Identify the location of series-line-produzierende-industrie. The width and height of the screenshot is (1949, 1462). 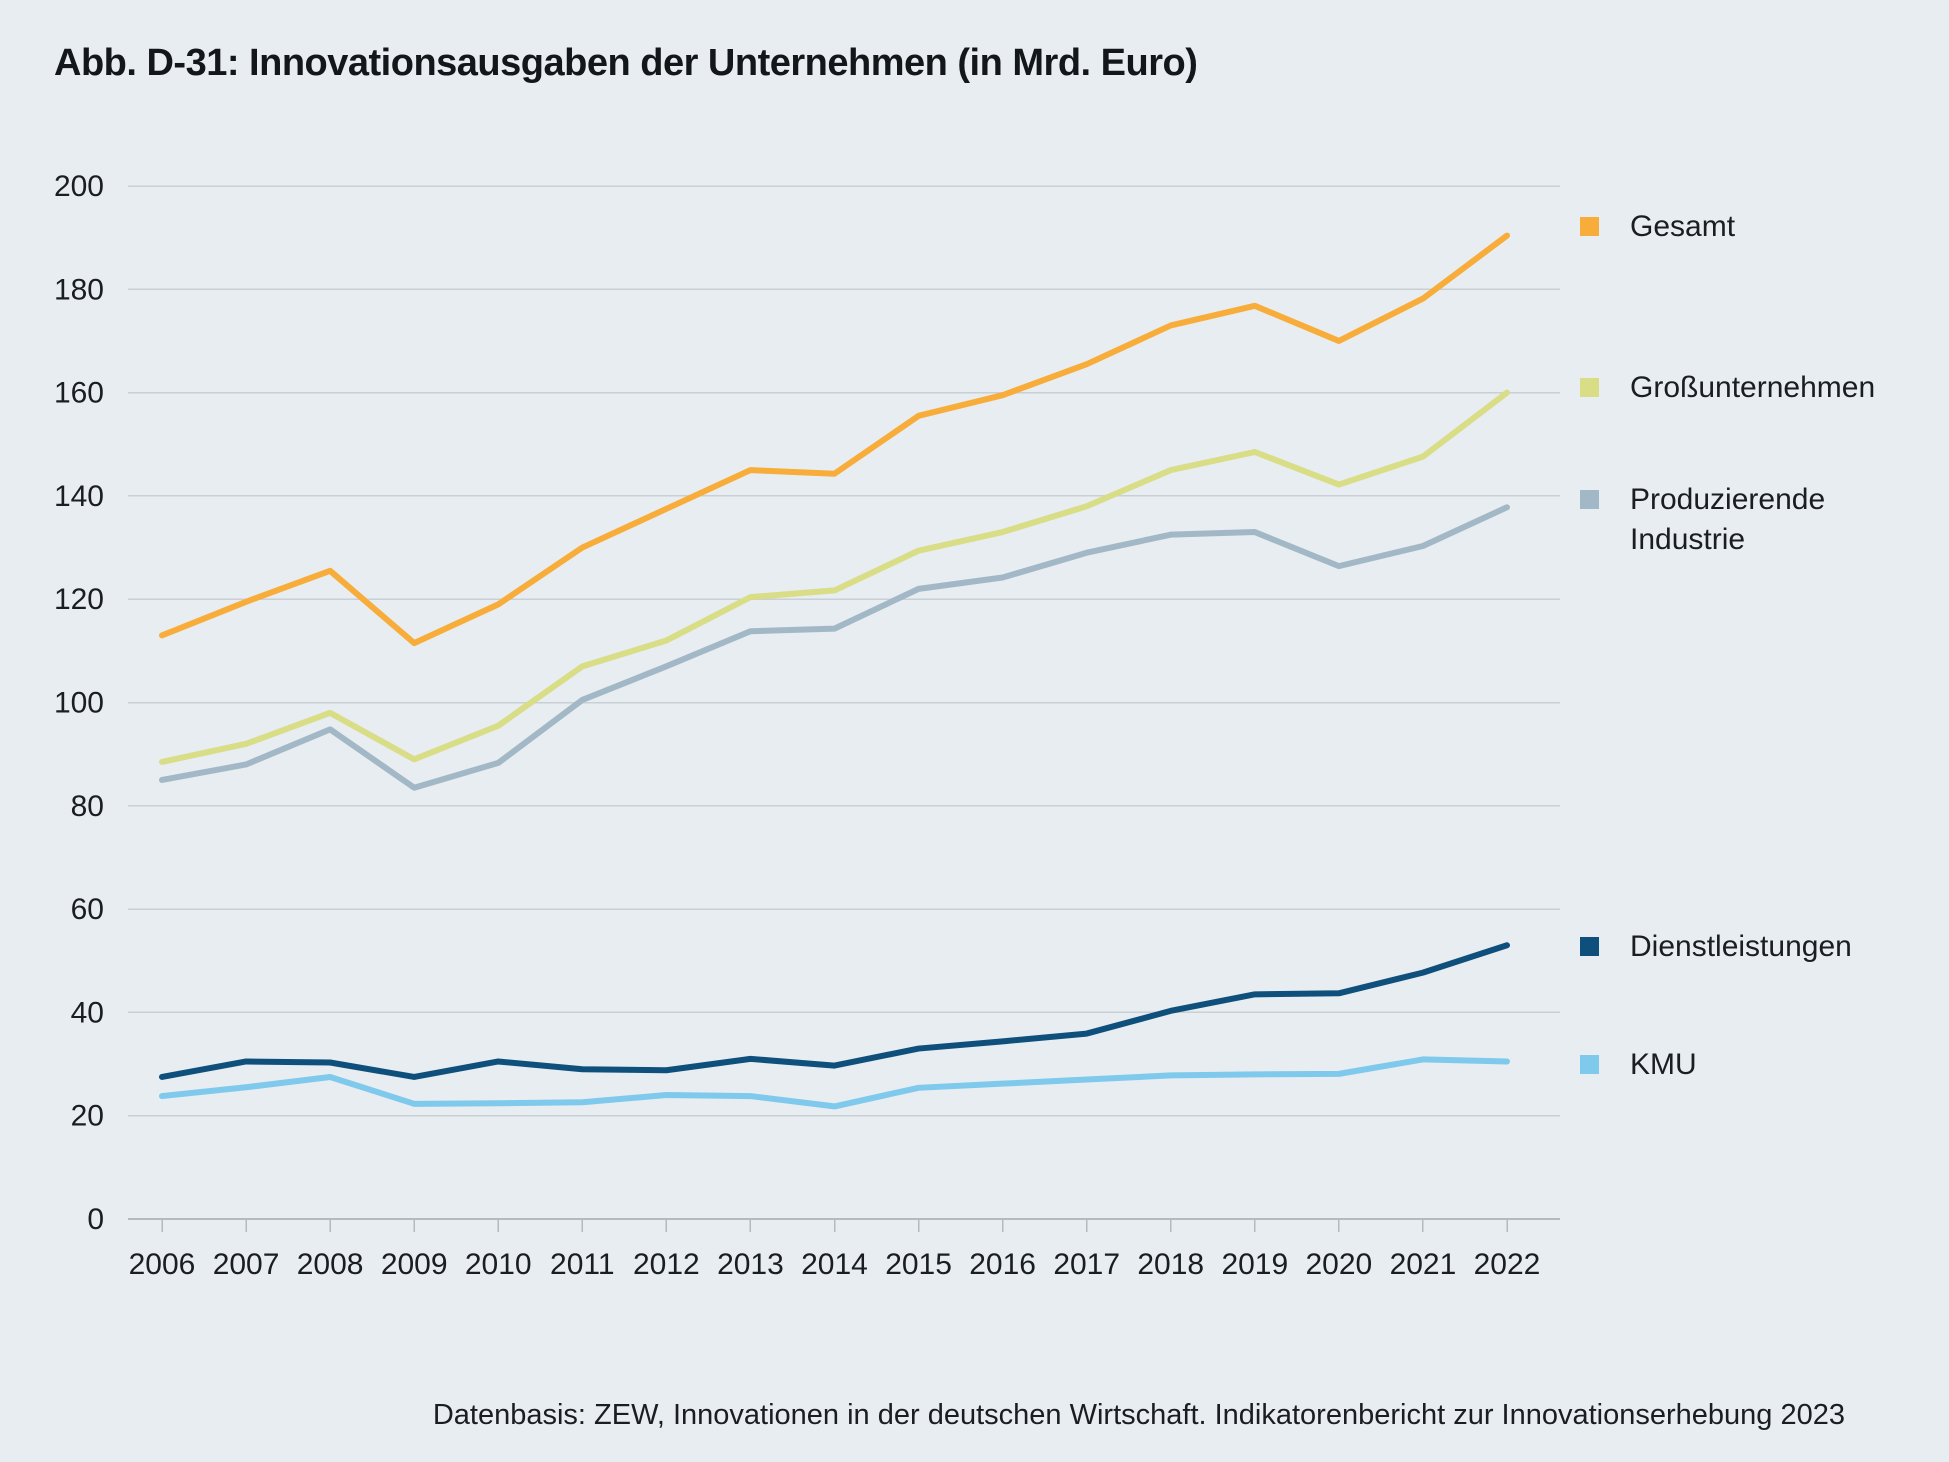
(834, 647).